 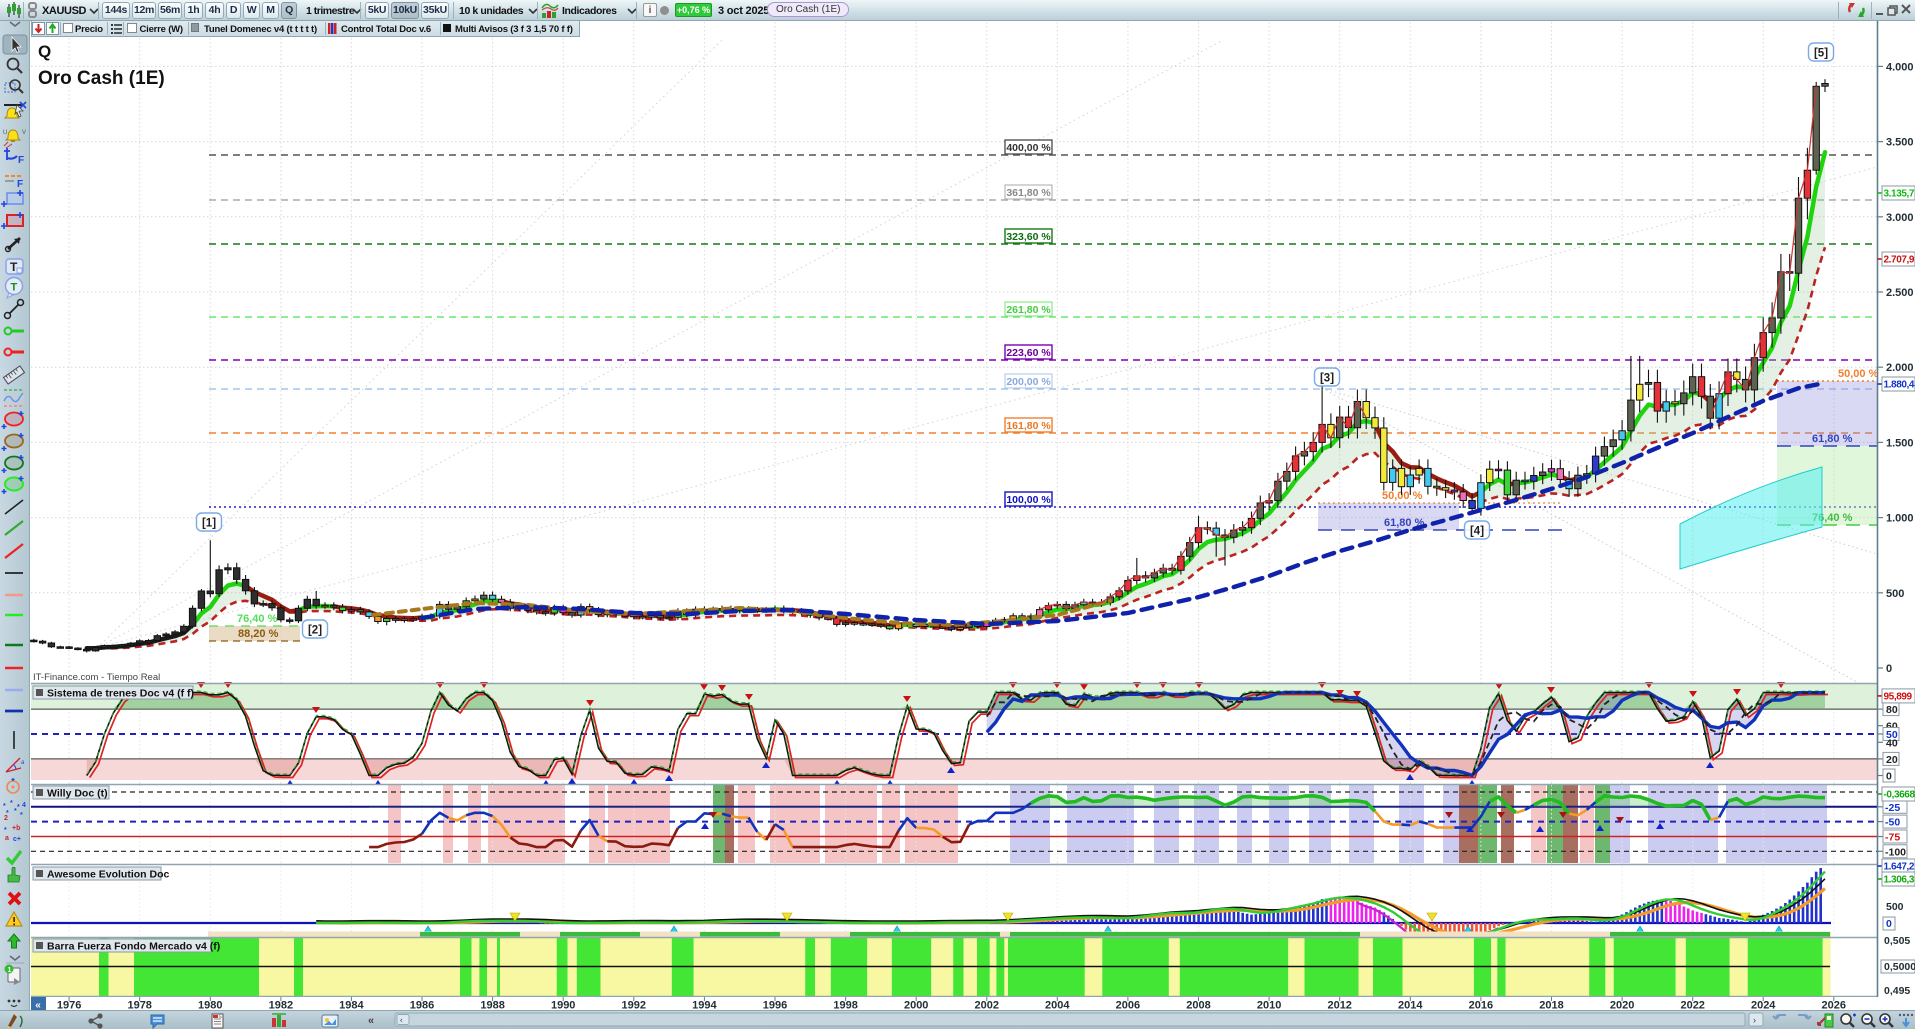 I want to click on svg-text: 76,40 %, so click(x=257, y=619).